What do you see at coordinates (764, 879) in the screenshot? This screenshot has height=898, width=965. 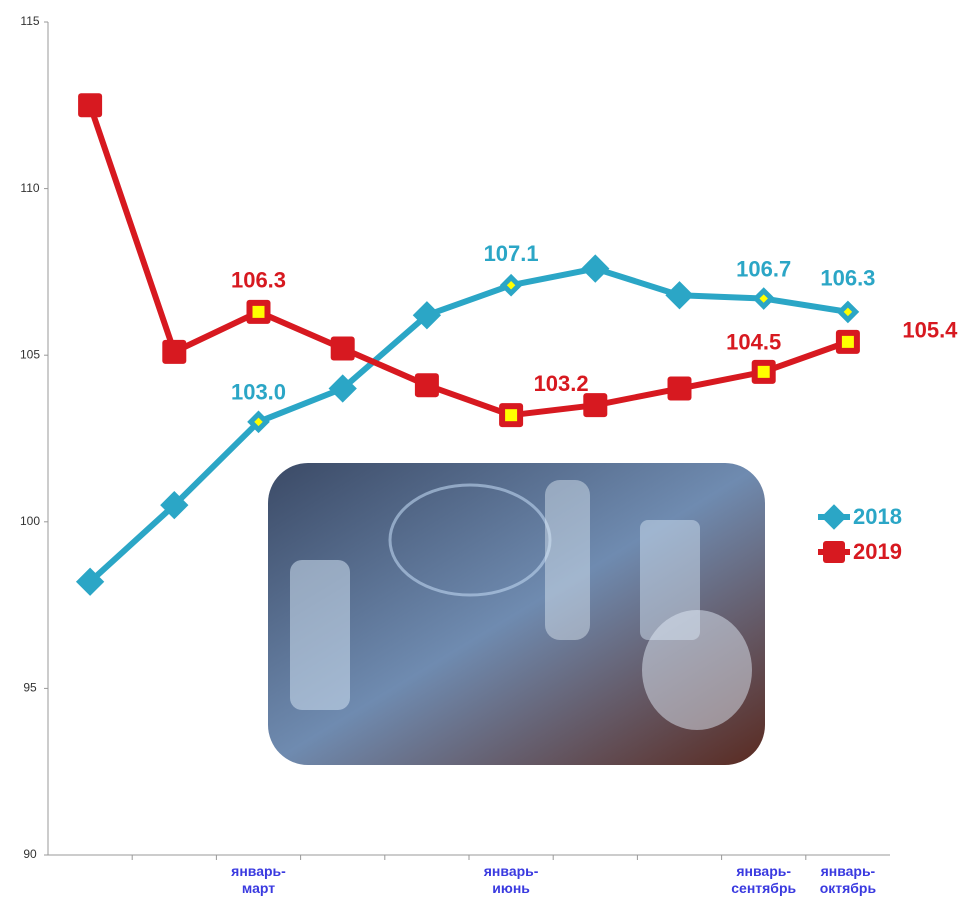 I see `x-tick-label: январь-сентябрь` at bounding box center [764, 879].